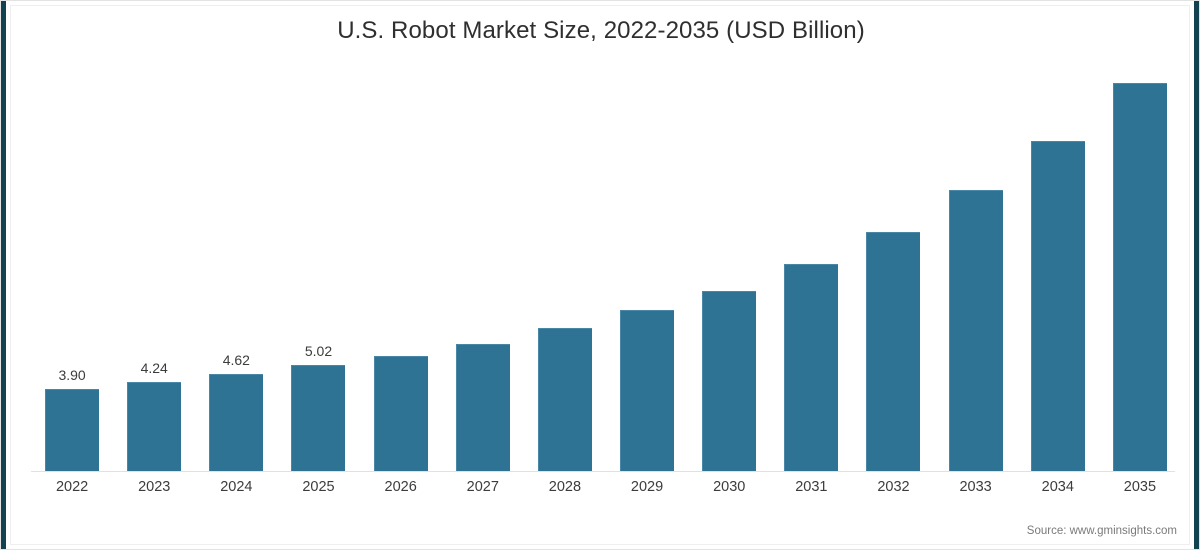  Describe the element at coordinates (236, 266) in the screenshot. I see `bar-group: 4.62` at that location.